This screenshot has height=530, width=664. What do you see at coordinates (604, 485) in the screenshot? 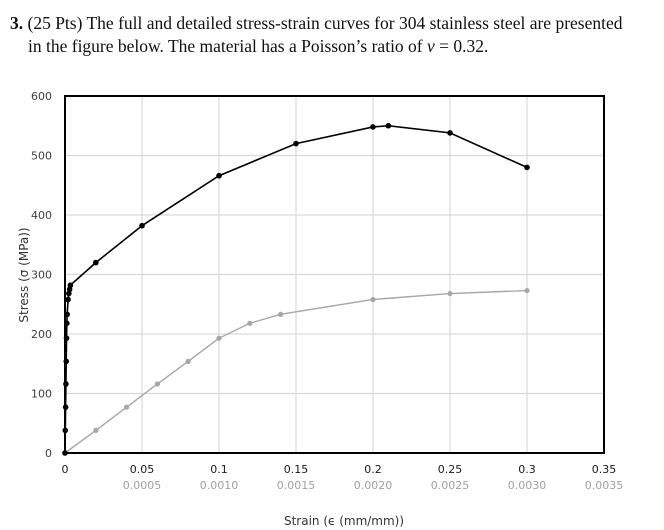
I see `x-tick-label-secondary: 0.0035` at bounding box center [604, 485].